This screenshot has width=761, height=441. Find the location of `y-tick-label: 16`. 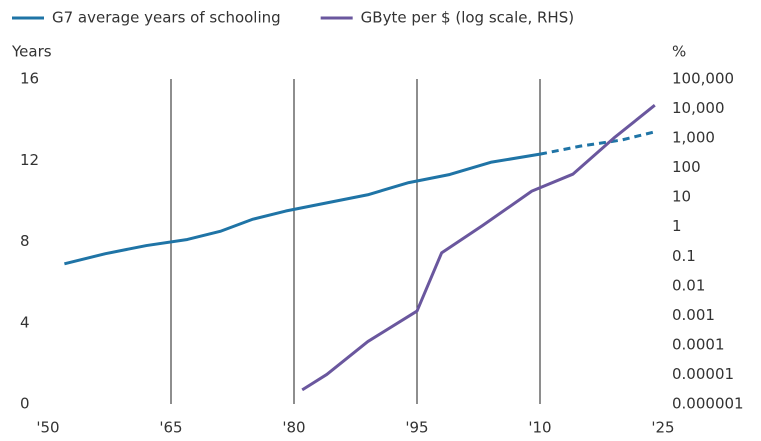

y-tick-label: 16 is located at coordinates (29, 79).